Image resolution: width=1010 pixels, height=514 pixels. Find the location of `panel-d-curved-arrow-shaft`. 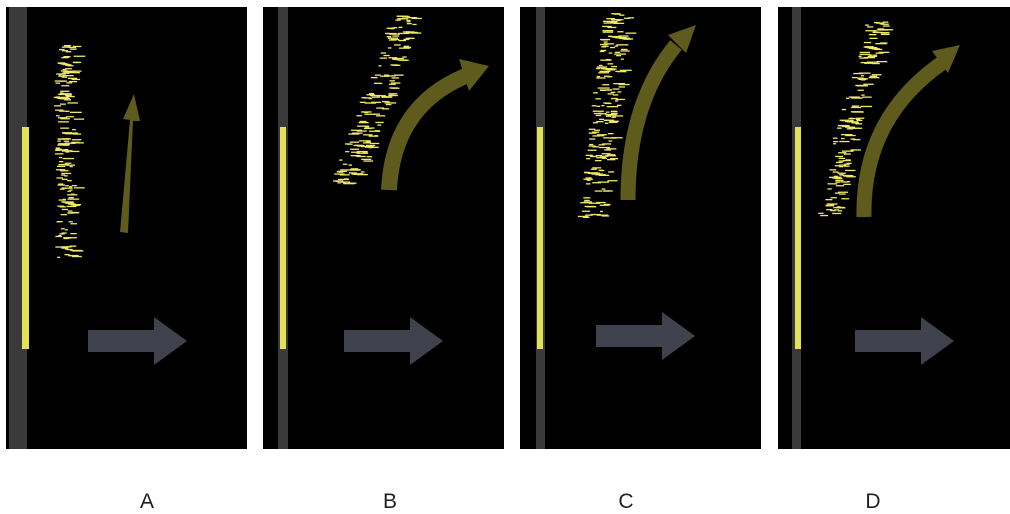

panel-d-curved-arrow-shaft is located at coordinates (903, 140).